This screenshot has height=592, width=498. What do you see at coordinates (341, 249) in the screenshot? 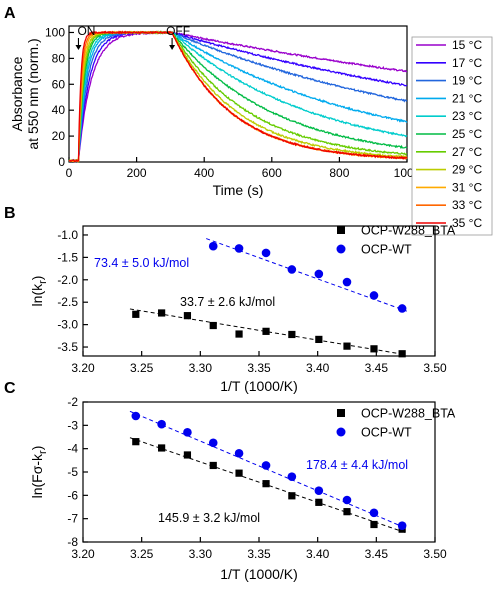
I see `panel-b-legend-marker` at bounding box center [341, 249].